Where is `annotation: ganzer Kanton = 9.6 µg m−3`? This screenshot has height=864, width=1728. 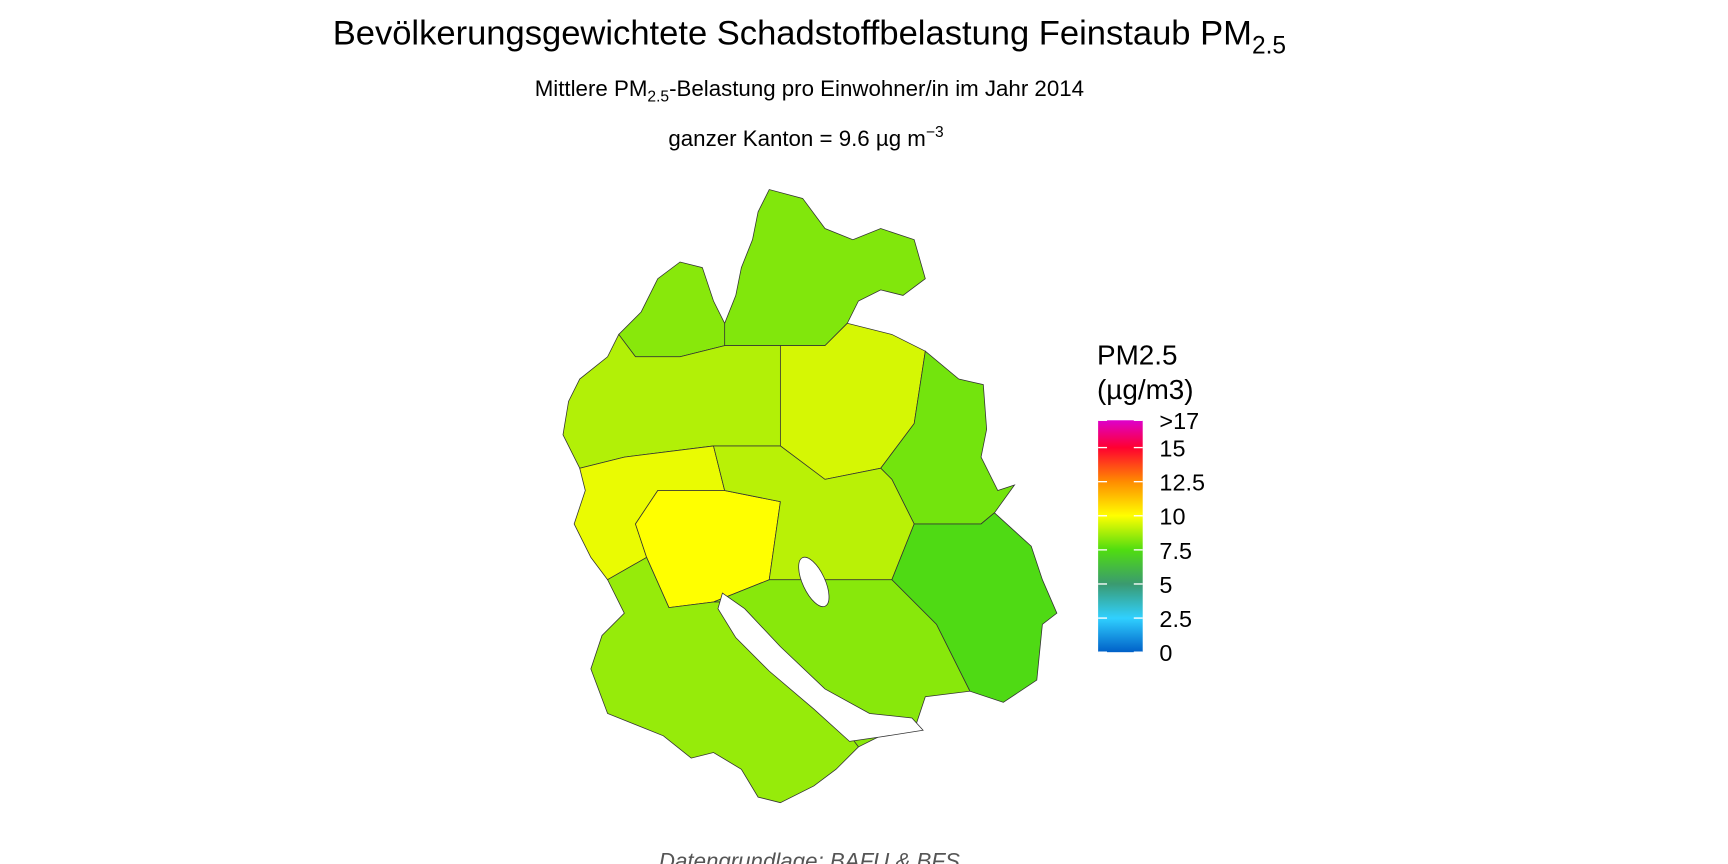 annotation: ganzer Kanton = 9.6 µg m−3 is located at coordinates (805, 137).